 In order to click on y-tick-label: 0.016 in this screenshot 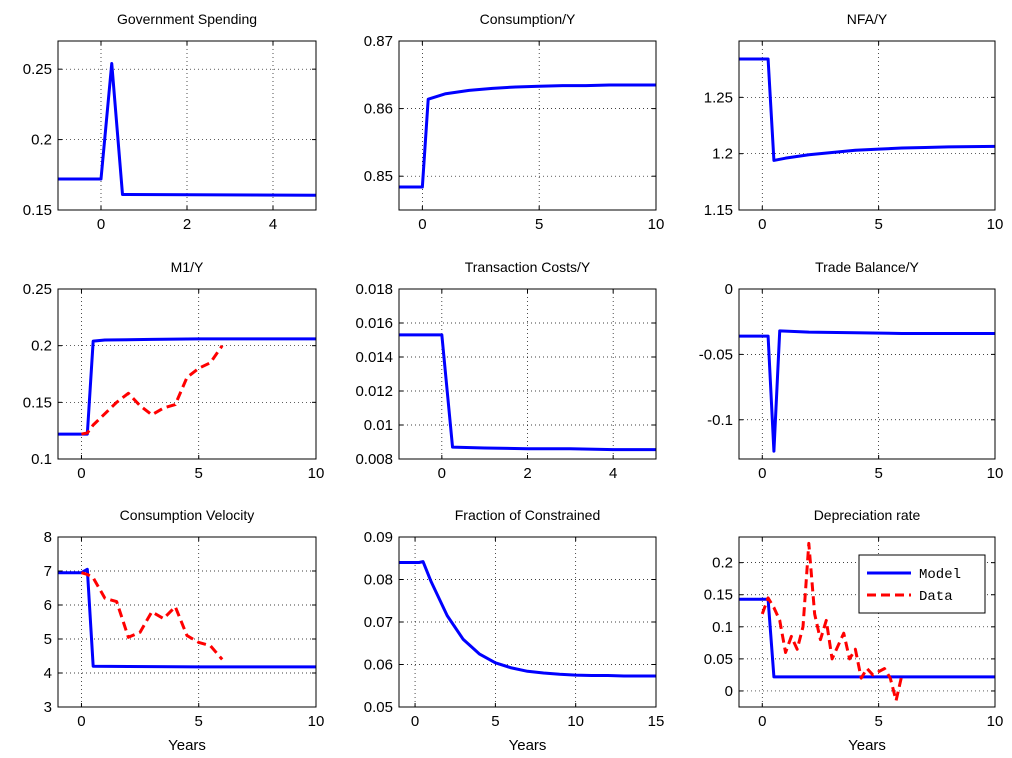, I will do `click(374, 323)`.